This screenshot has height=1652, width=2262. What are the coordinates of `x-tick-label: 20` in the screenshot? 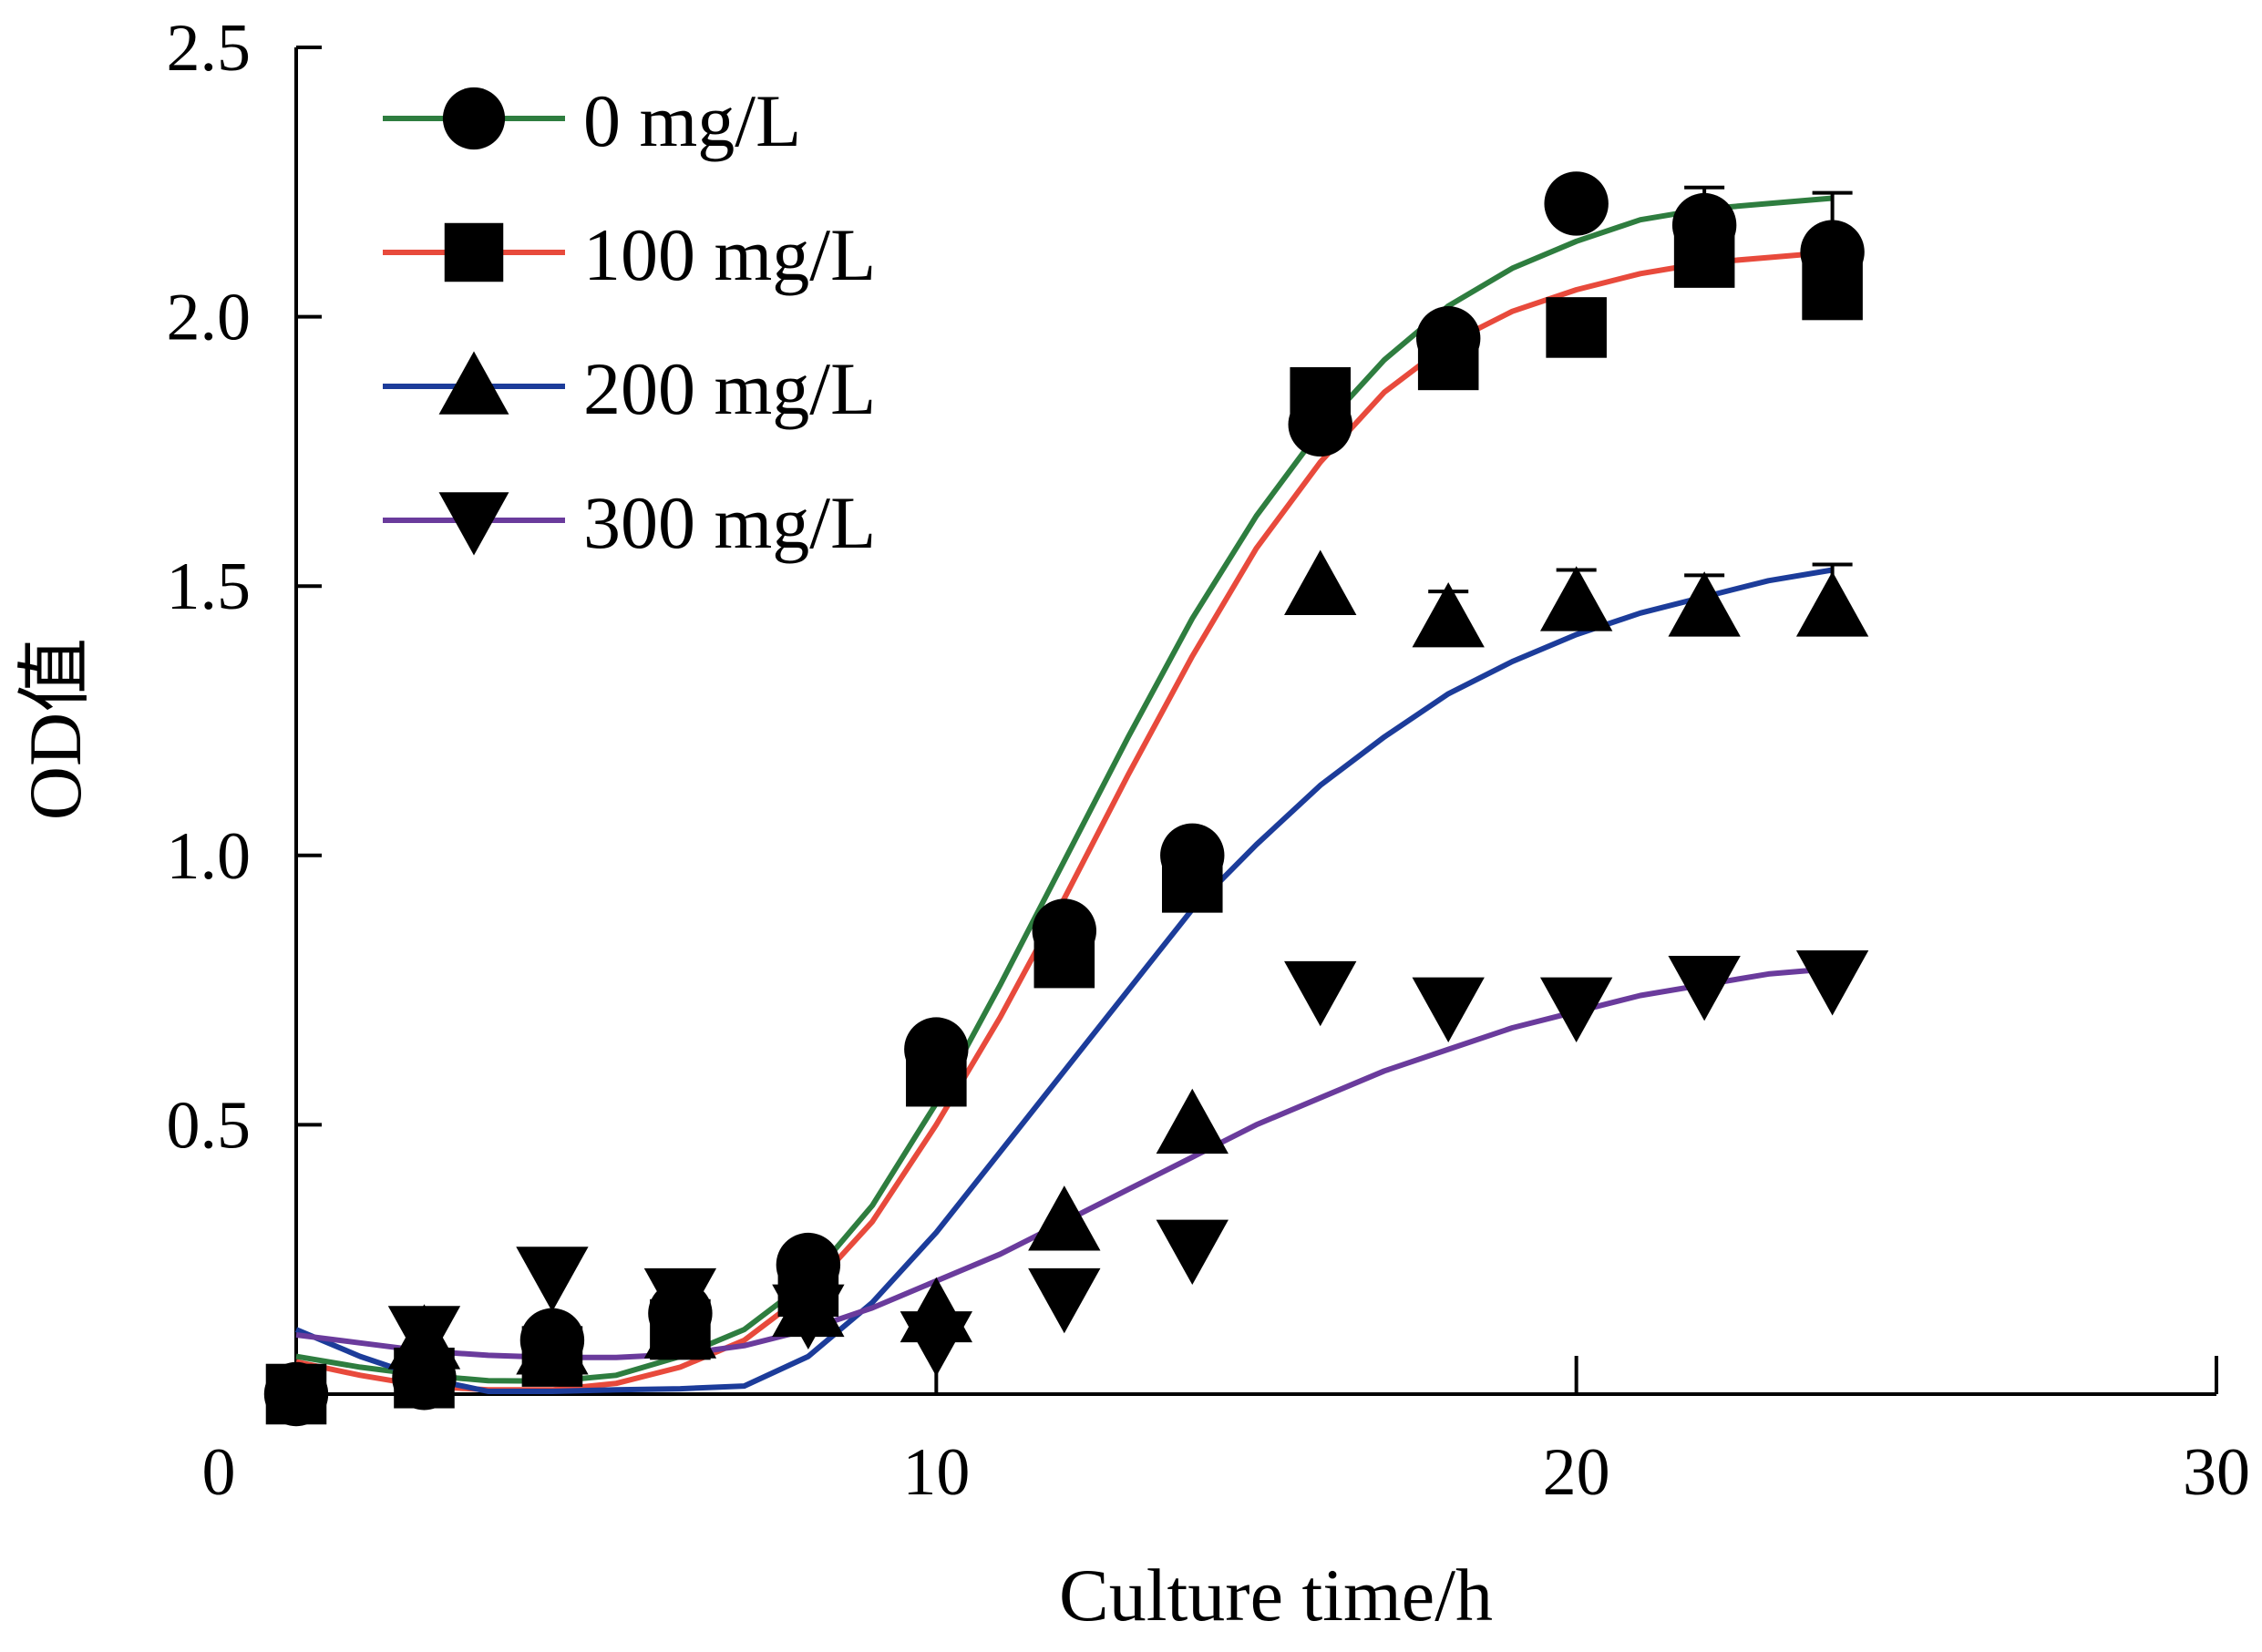 It's located at (1576, 1472).